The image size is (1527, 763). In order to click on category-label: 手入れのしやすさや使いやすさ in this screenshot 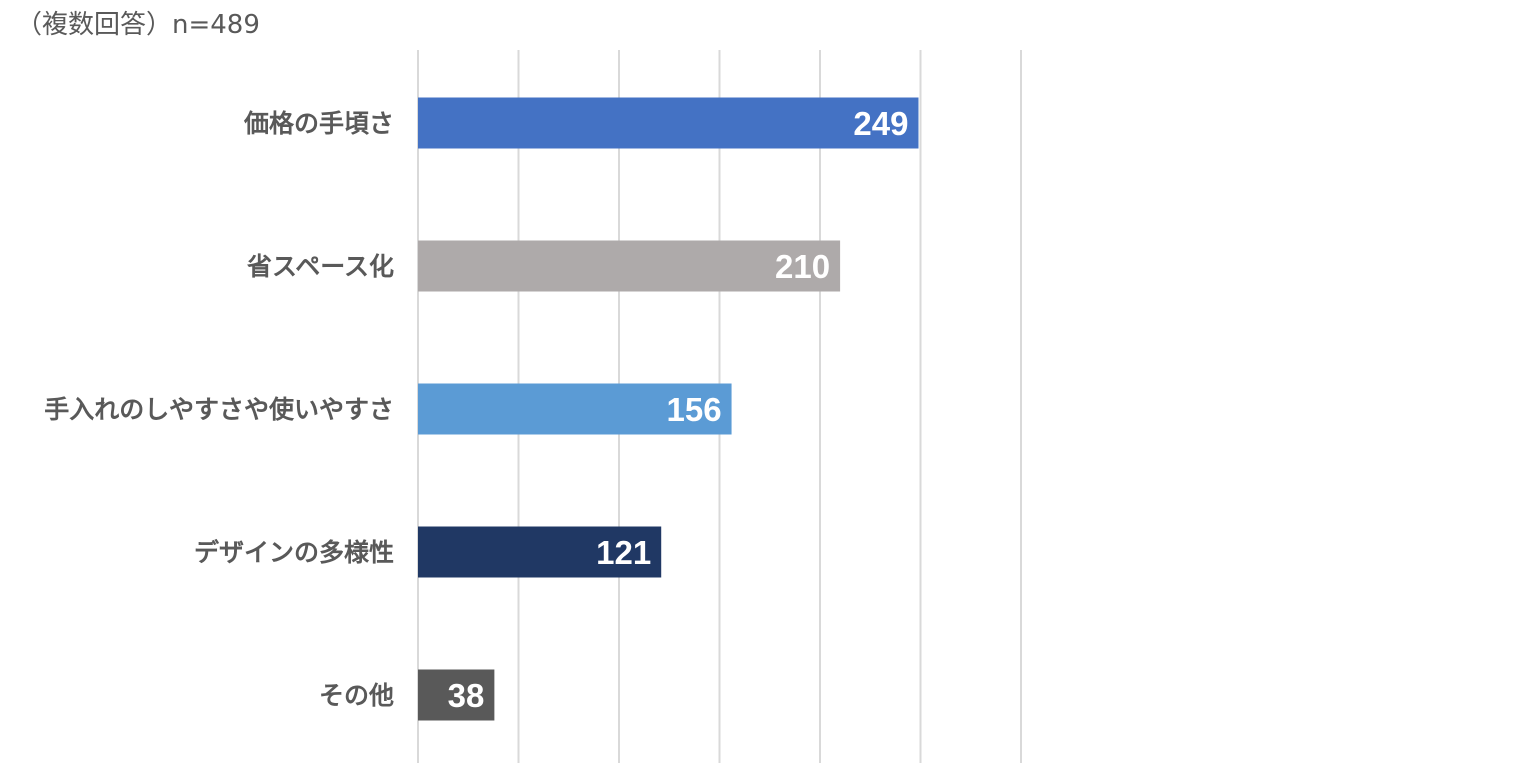, I will do `click(219, 409)`.